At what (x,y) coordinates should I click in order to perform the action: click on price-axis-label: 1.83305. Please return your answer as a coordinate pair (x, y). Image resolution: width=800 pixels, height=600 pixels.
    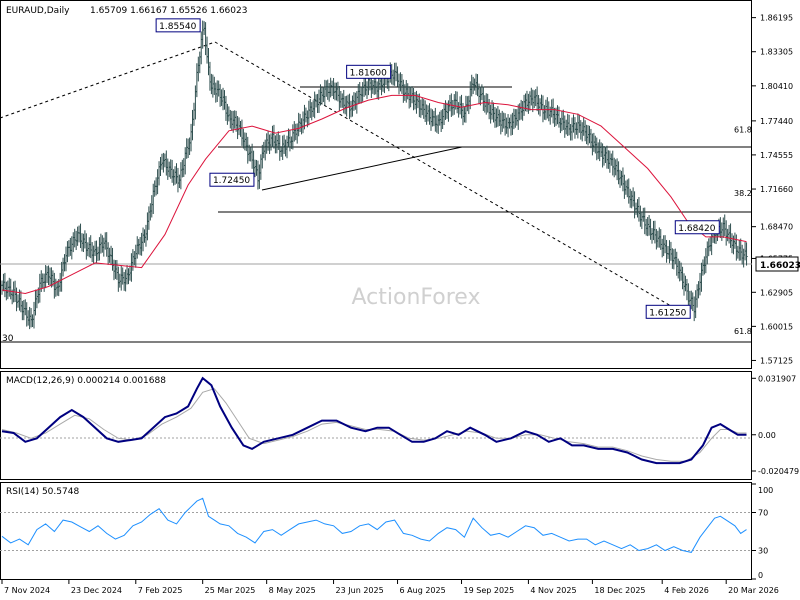
    Looking at the image, I should click on (776, 52).